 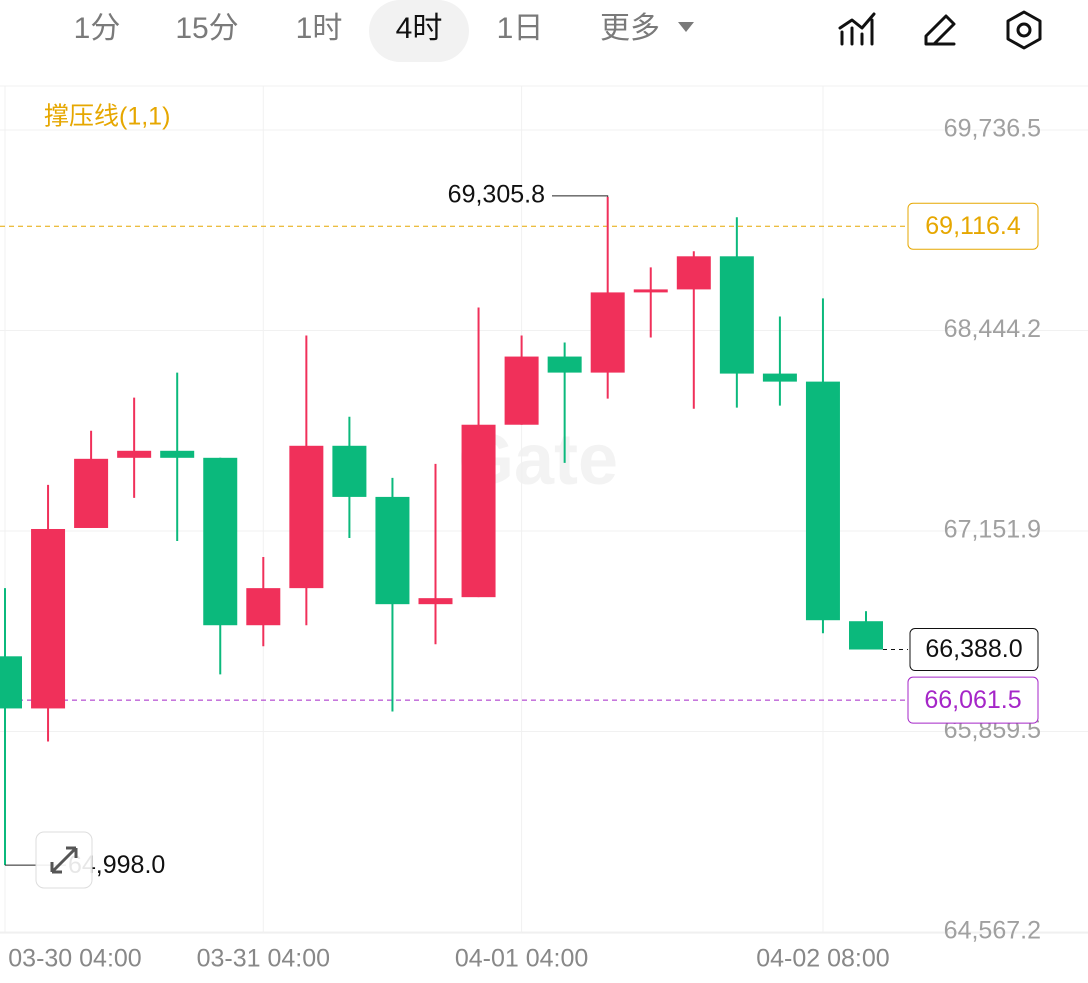 What do you see at coordinates (64, 860) in the screenshot?
I see `expand-icon` at bounding box center [64, 860].